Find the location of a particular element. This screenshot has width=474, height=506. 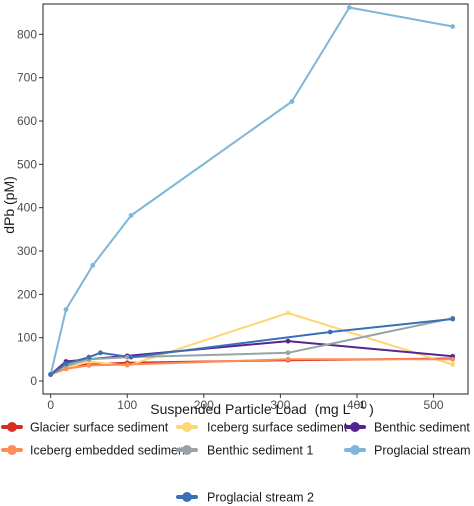

x-axis-title-main: Suspended Particle Load is located at coordinates (228, 409).